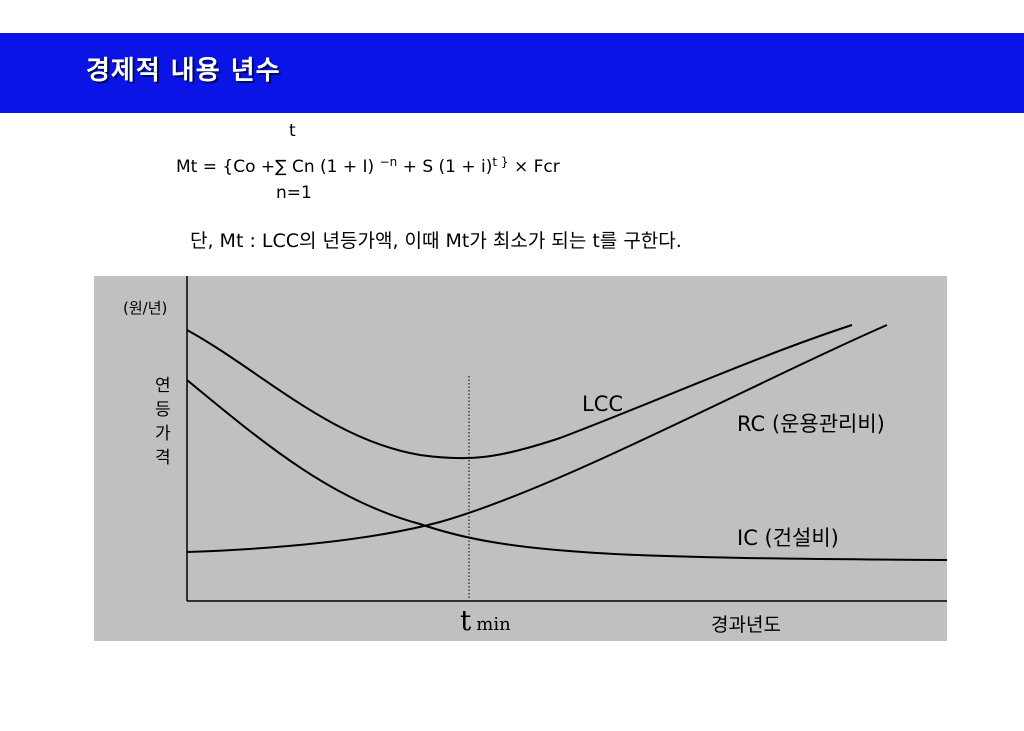 Image resolution: width=1024 pixels, height=731 pixels. Describe the element at coordinates (493, 624) in the screenshot. I see `tmin-label-subscript: min` at that location.